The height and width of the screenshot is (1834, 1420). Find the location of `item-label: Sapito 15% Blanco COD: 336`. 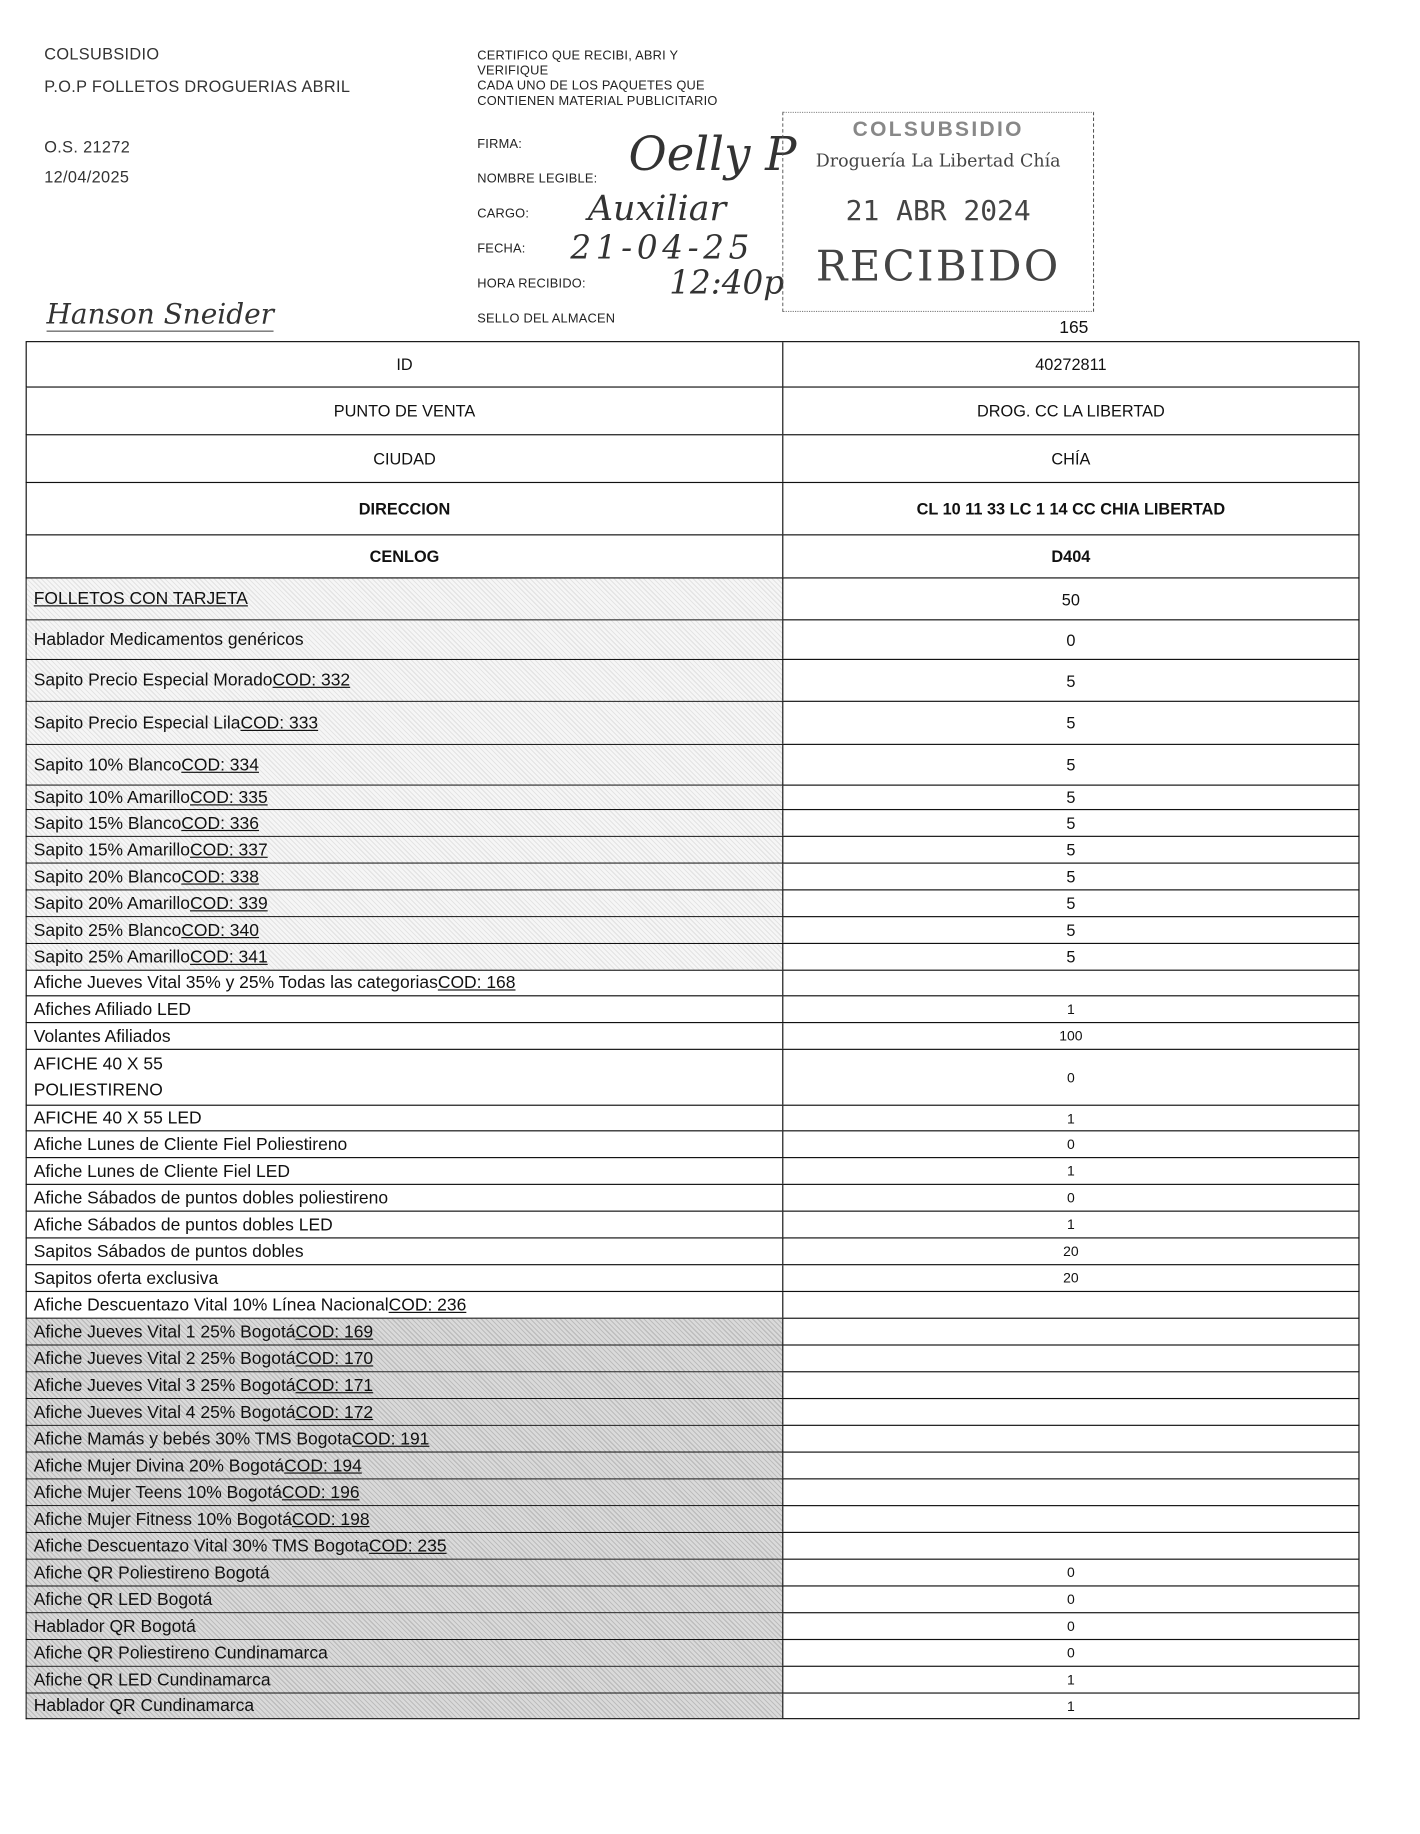

item-label: Sapito 15% Blanco COD: 336 is located at coordinates (405, 823).